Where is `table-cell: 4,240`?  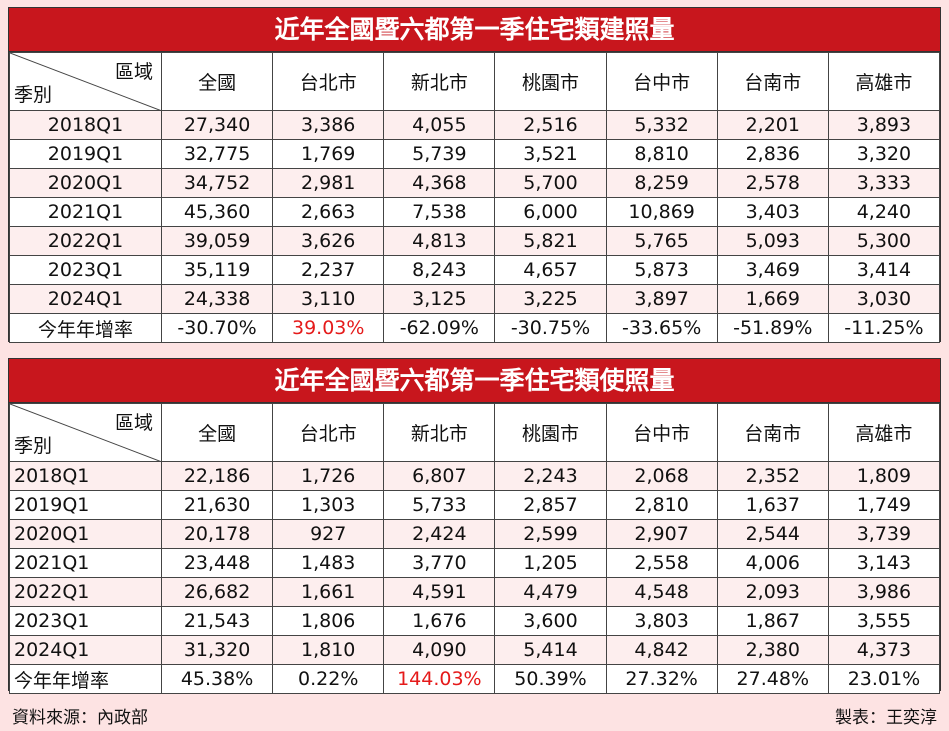
table-cell: 4,240 is located at coordinates (884, 212).